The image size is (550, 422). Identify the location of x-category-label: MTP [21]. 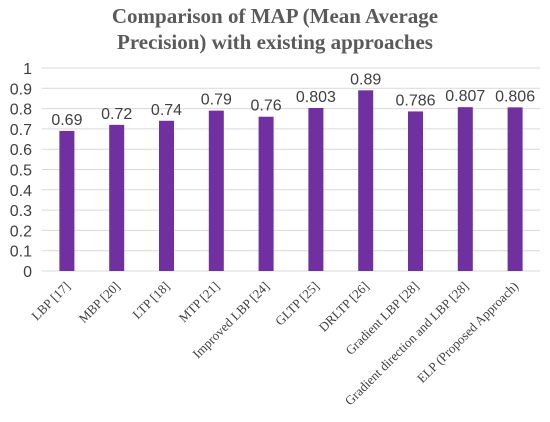
(199, 302).